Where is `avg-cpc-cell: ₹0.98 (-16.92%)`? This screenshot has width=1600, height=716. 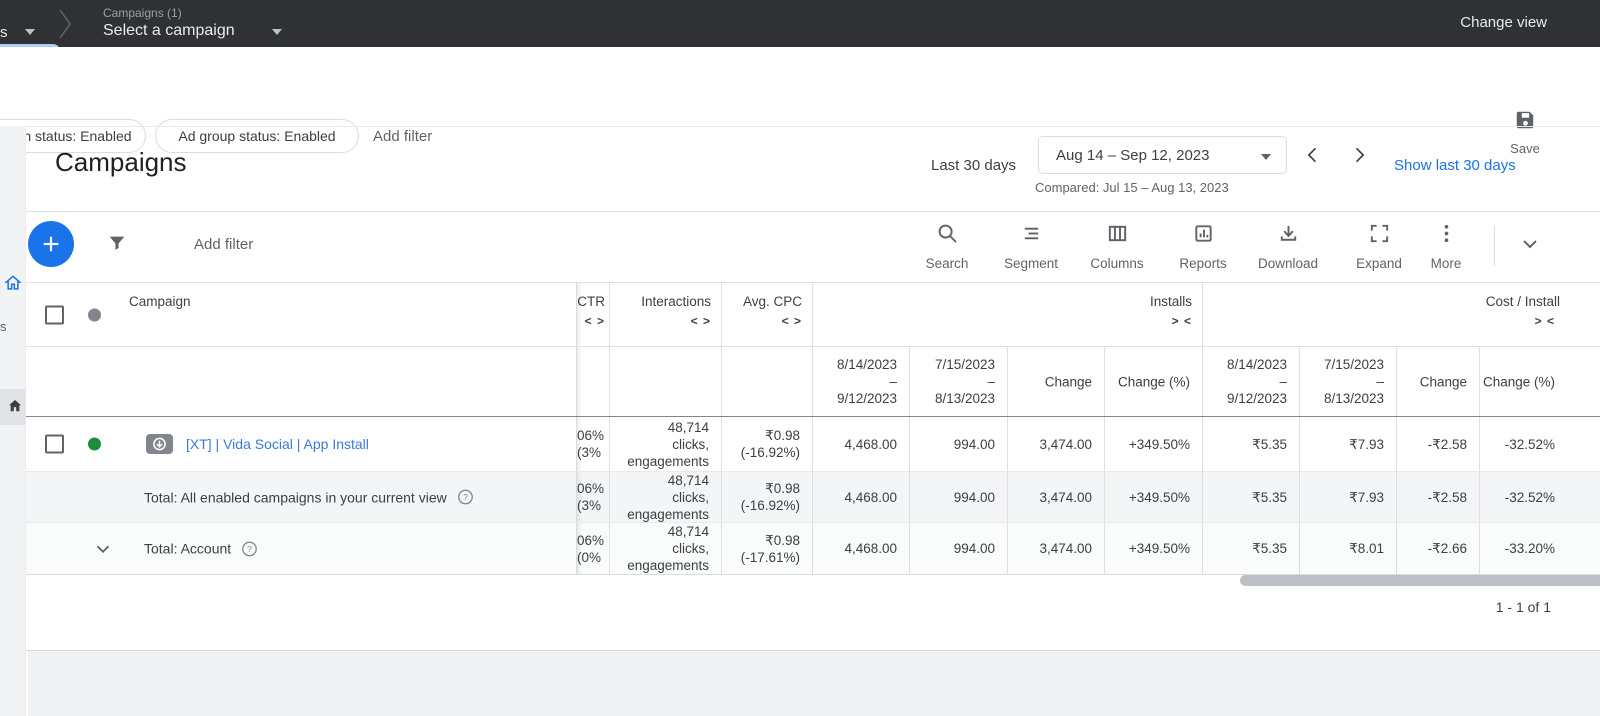 avg-cpc-cell: ₹0.98 (-16.92%) is located at coordinates (767, 444).